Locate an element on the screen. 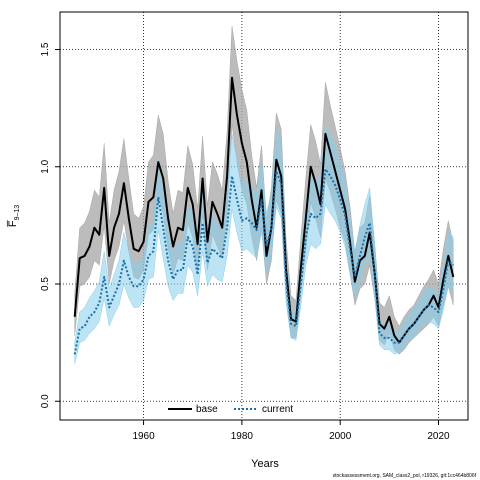 The image size is (480, 480). x-tick-label: 1980 is located at coordinates (242, 436).